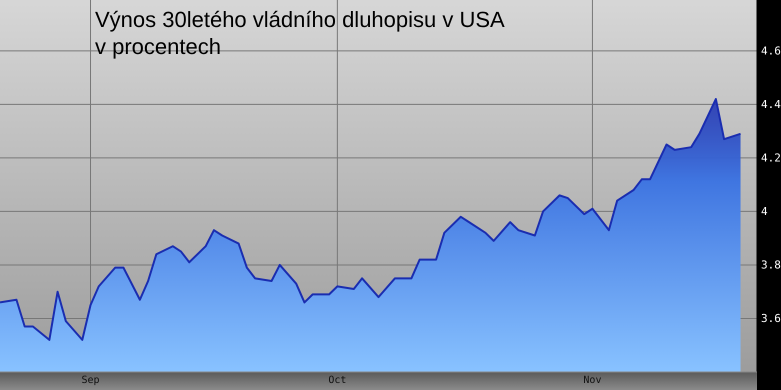 This screenshot has height=390, width=781. What do you see at coordinates (771, 265) in the screenshot?
I see `y-tick-label: 3.8` at bounding box center [771, 265].